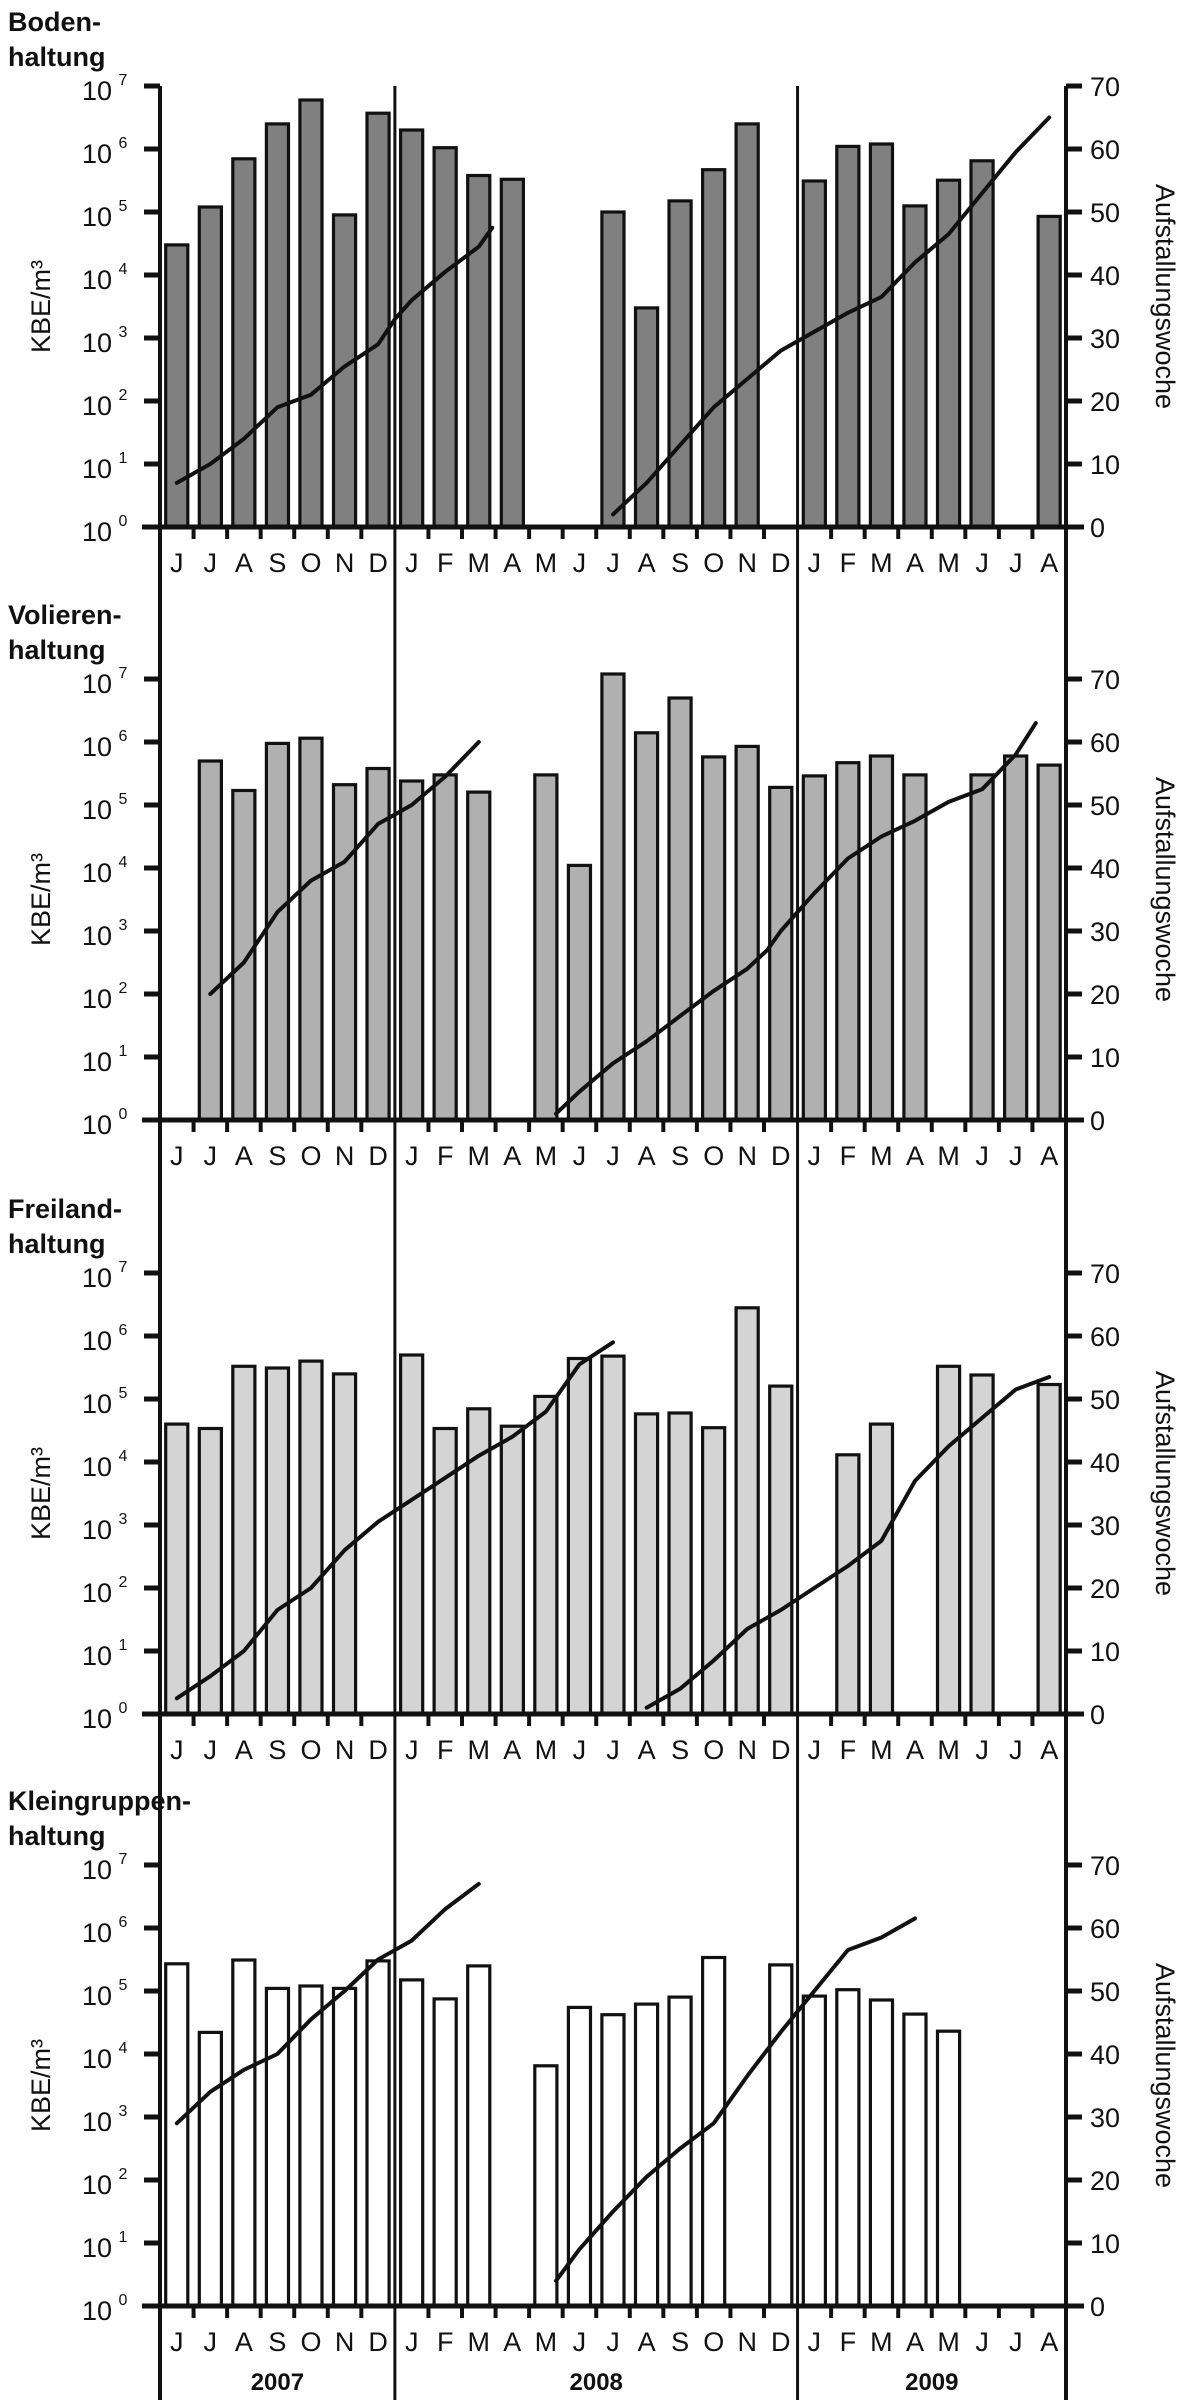 The height and width of the screenshot is (2400, 1180). What do you see at coordinates (1105, 869) in the screenshot?
I see `y2-tick-label: 40` at bounding box center [1105, 869].